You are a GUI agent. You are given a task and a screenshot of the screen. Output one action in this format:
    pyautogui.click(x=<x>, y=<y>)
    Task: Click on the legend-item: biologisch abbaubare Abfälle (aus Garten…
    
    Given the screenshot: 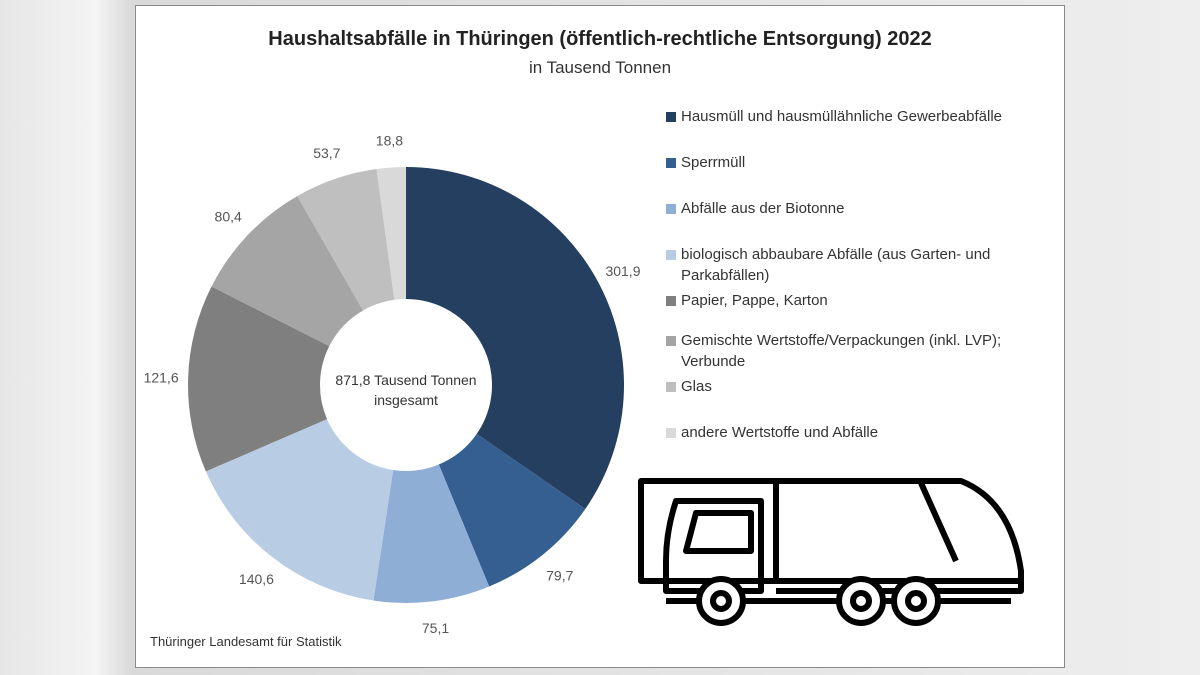 What is the action you would take?
    pyautogui.click(x=861, y=265)
    